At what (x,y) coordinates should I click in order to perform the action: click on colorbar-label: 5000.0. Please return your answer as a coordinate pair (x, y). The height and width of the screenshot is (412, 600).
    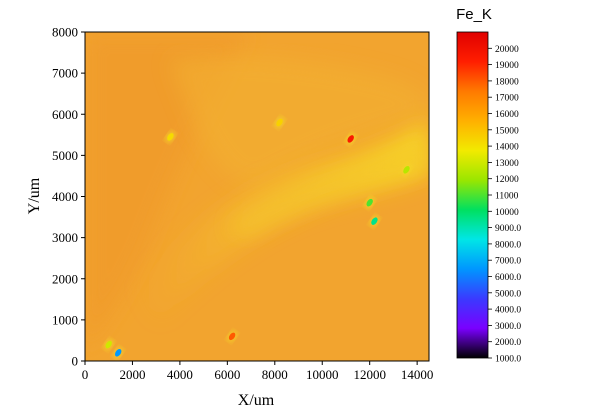
    Looking at the image, I should click on (508, 294).